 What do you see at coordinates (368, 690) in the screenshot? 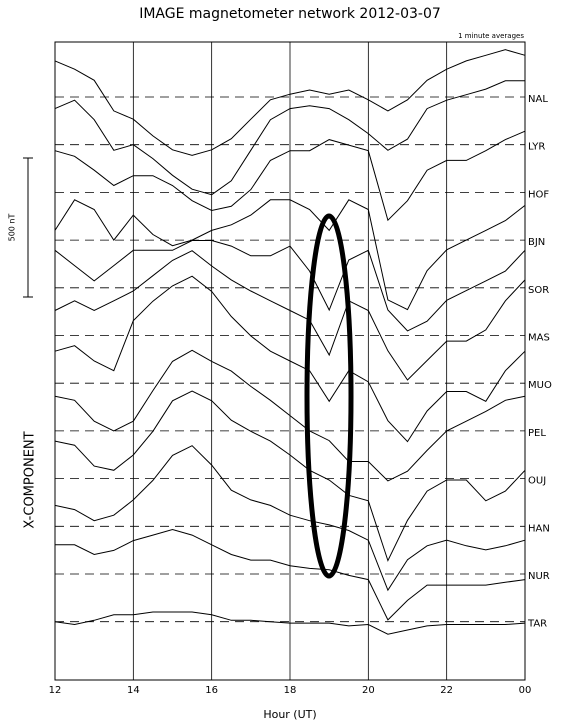
I see `x-tick-label: 20` at bounding box center [368, 690].